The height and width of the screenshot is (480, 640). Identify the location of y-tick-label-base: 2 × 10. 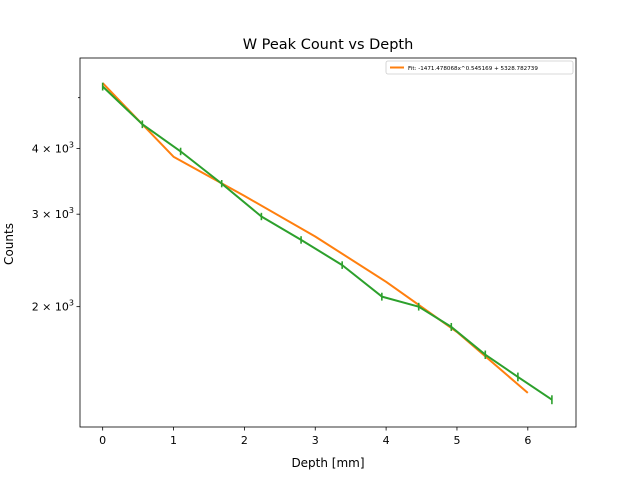
(50, 307).